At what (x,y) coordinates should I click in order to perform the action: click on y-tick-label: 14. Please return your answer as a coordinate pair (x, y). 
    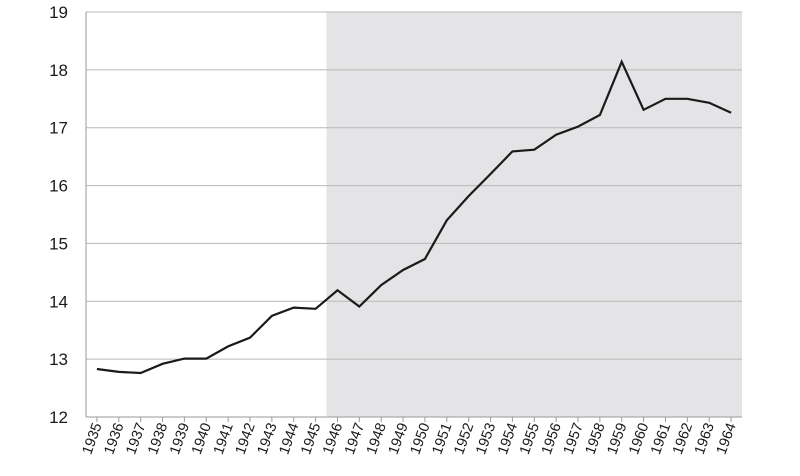
    Looking at the image, I should click on (58, 301).